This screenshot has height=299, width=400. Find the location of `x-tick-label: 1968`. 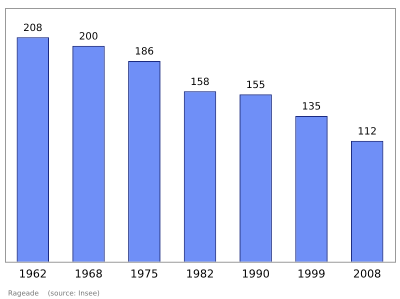

x-tick-label: 1968 is located at coordinates (88, 273).